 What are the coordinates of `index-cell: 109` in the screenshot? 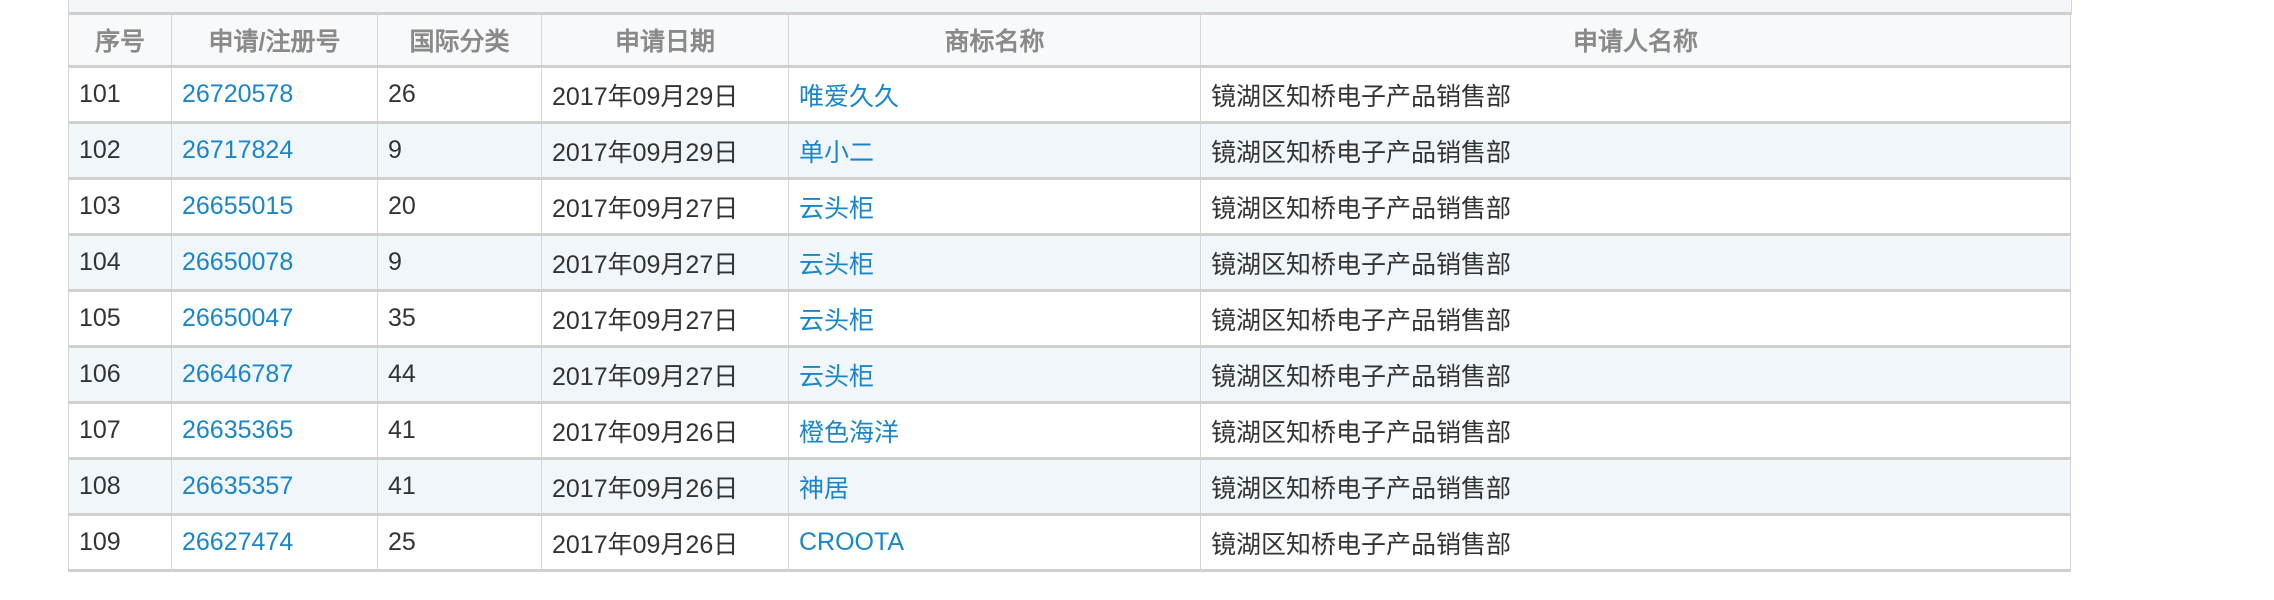 It's located at (120, 543).